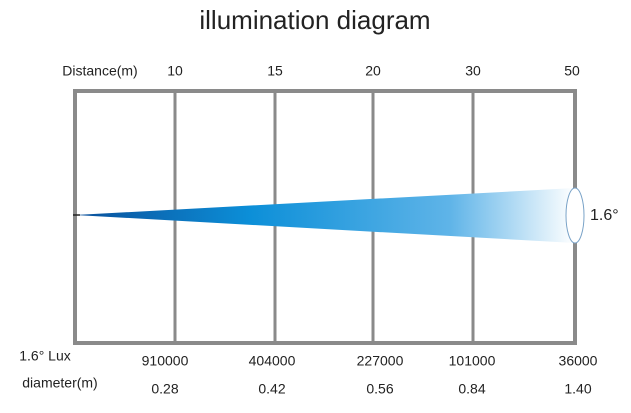  I want to click on lux-value: 910000, so click(165, 361).